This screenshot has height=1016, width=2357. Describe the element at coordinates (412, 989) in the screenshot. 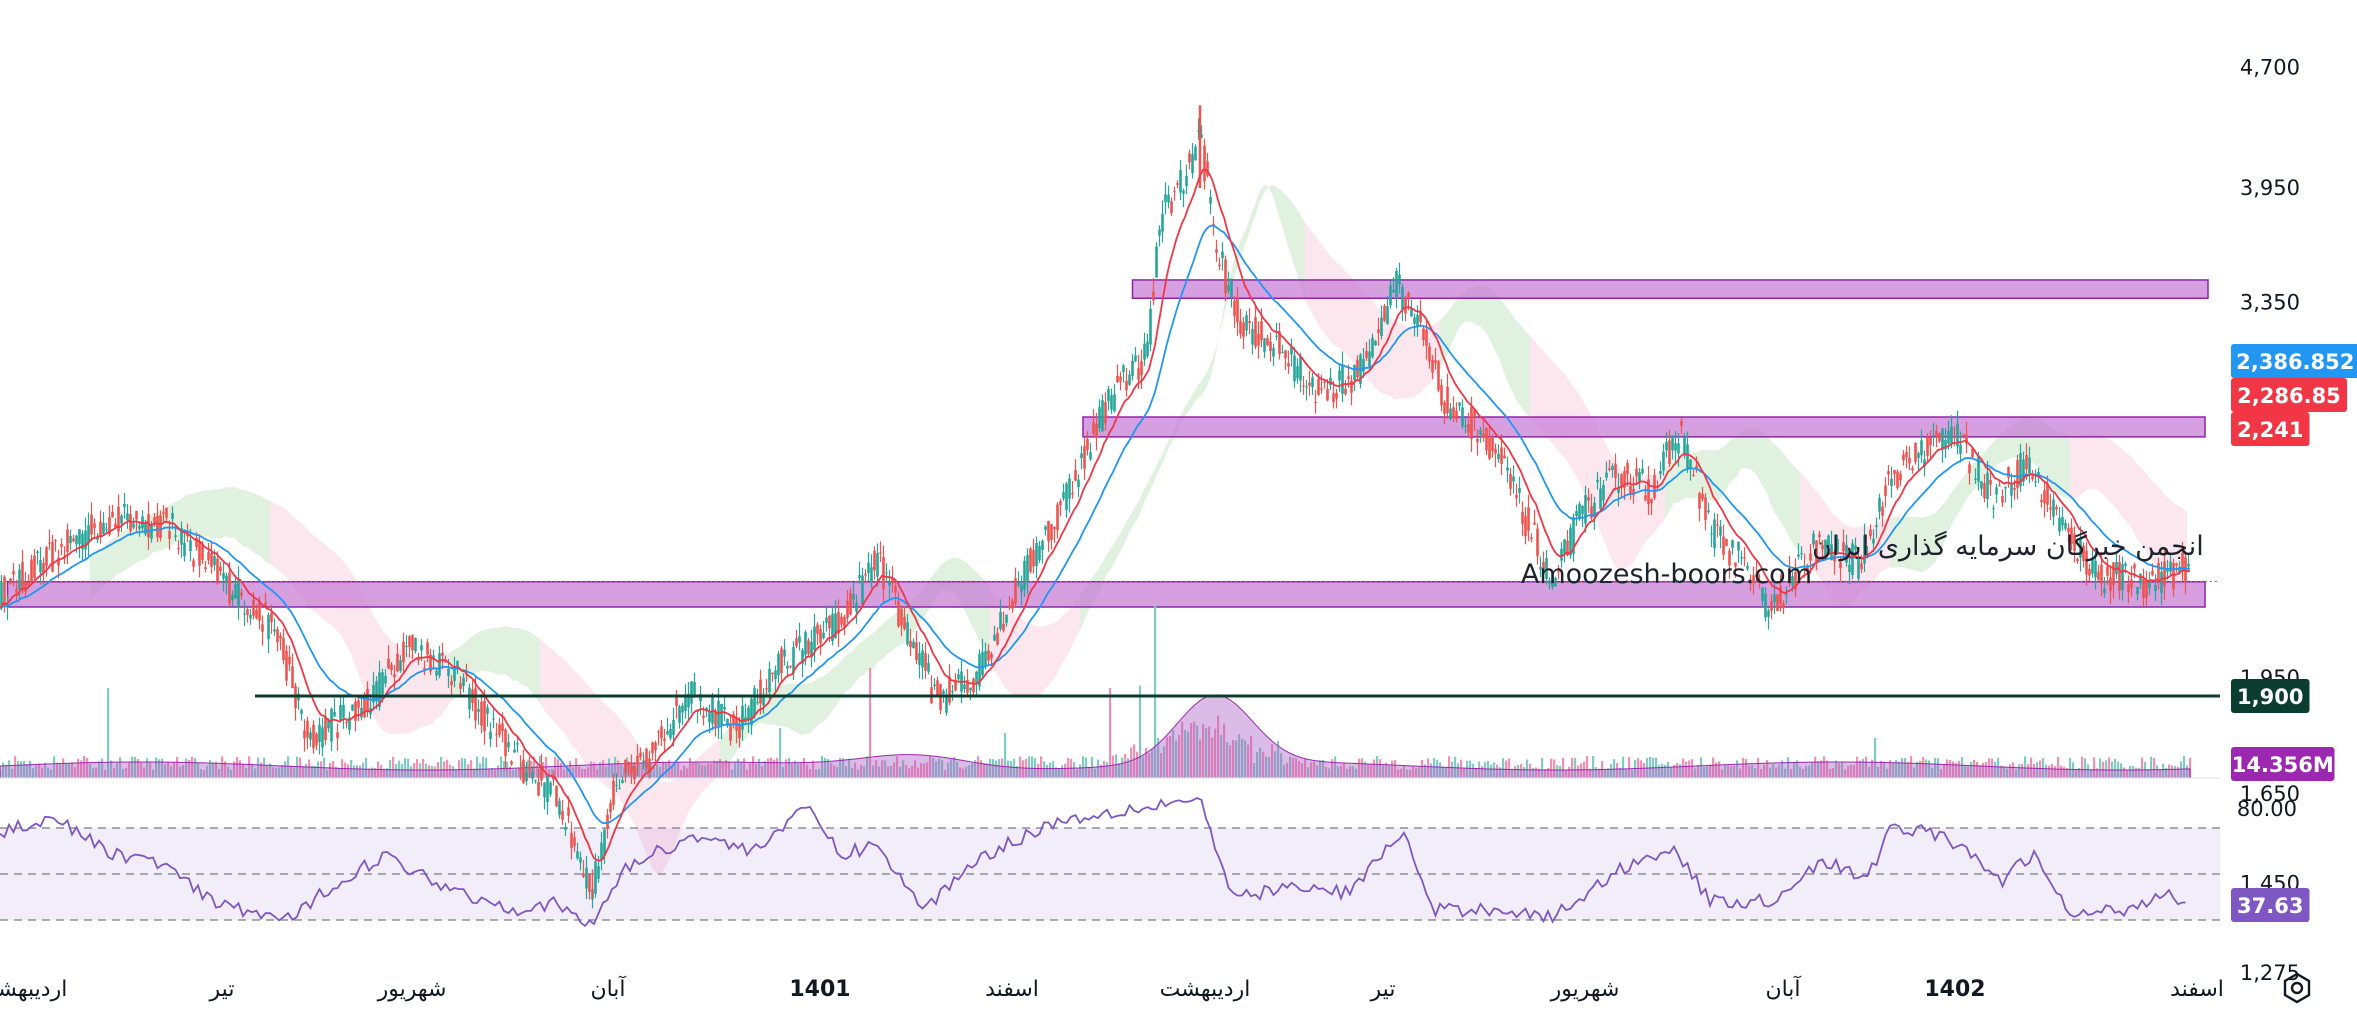

I see `time-tick-2: شهریور` at that location.